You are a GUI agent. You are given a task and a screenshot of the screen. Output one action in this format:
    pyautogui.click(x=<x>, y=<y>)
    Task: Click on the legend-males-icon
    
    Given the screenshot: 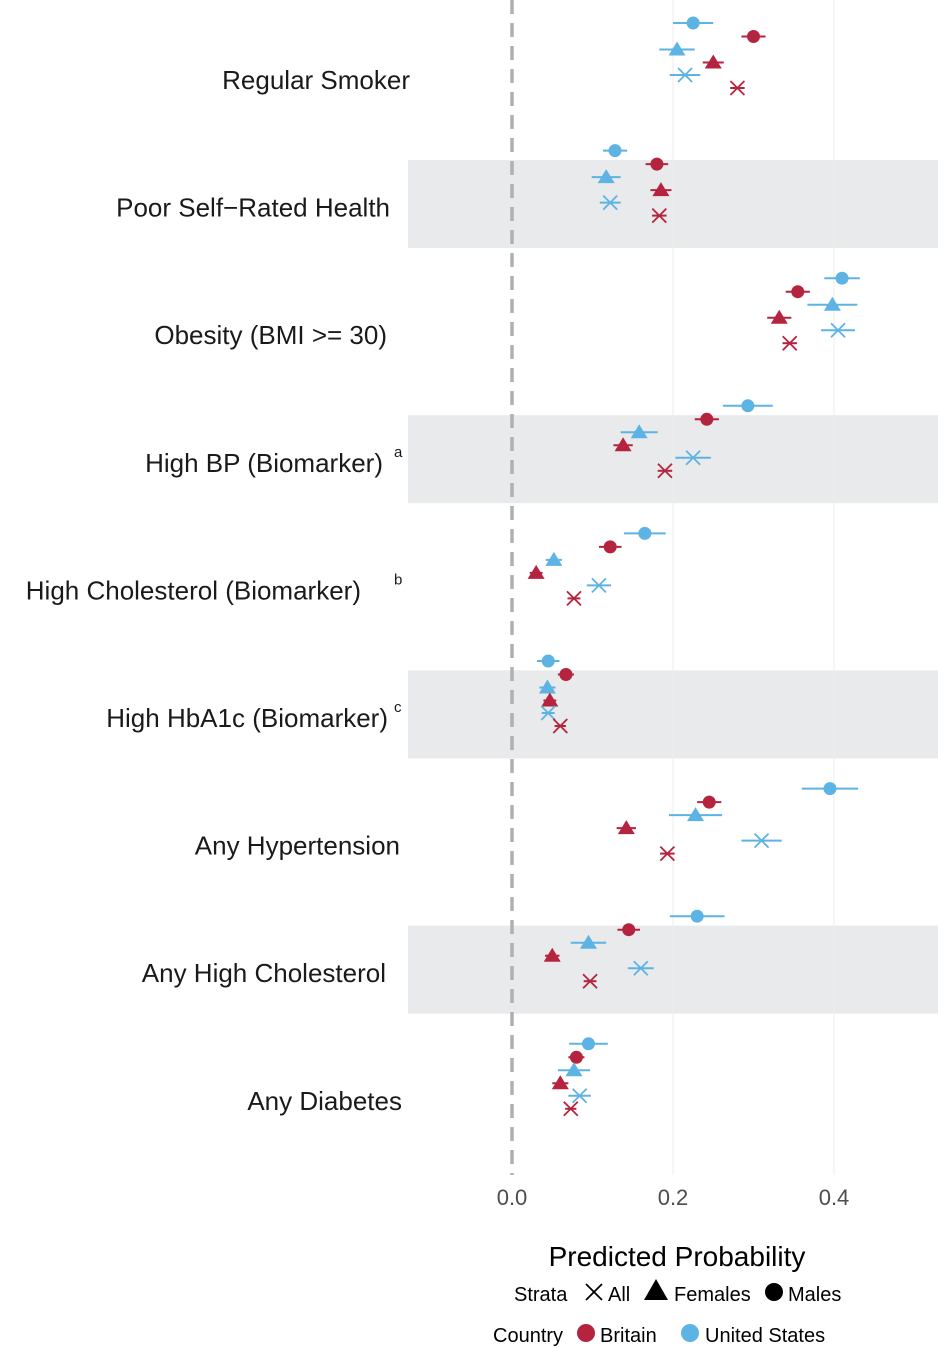 What is the action you would take?
    pyautogui.click(x=774, y=1292)
    